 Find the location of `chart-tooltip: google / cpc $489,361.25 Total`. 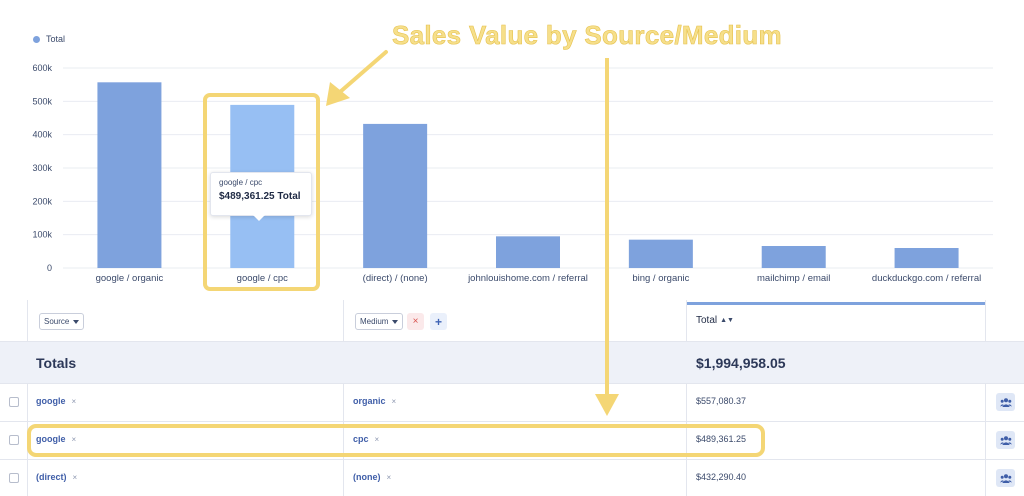

chart-tooltip: google / cpc $489,361.25 Total is located at coordinates (261, 194).